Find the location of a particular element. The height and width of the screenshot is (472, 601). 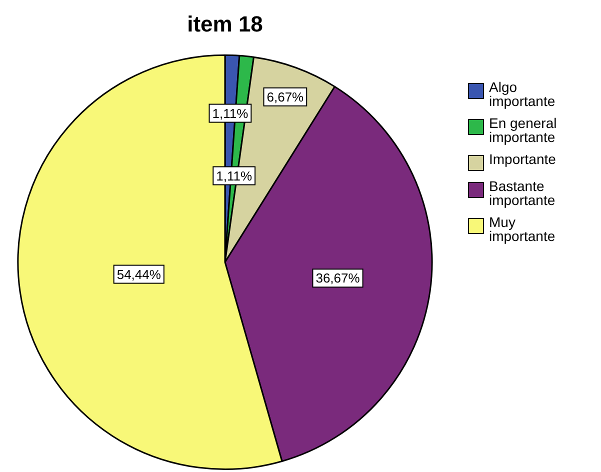

legend-label: Importante is located at coordinates (522, 159).